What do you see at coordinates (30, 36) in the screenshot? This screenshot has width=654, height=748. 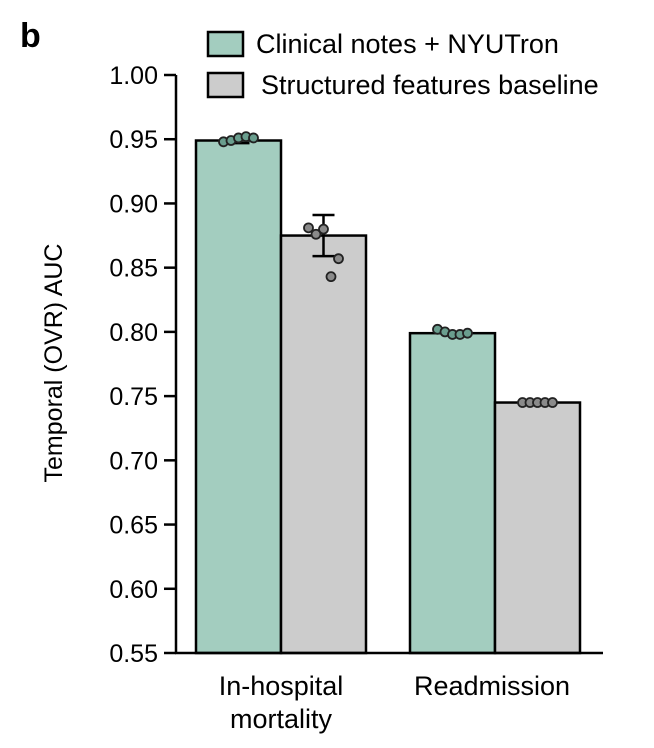 I see `panel-label: b` at bounding box center [30, 36].